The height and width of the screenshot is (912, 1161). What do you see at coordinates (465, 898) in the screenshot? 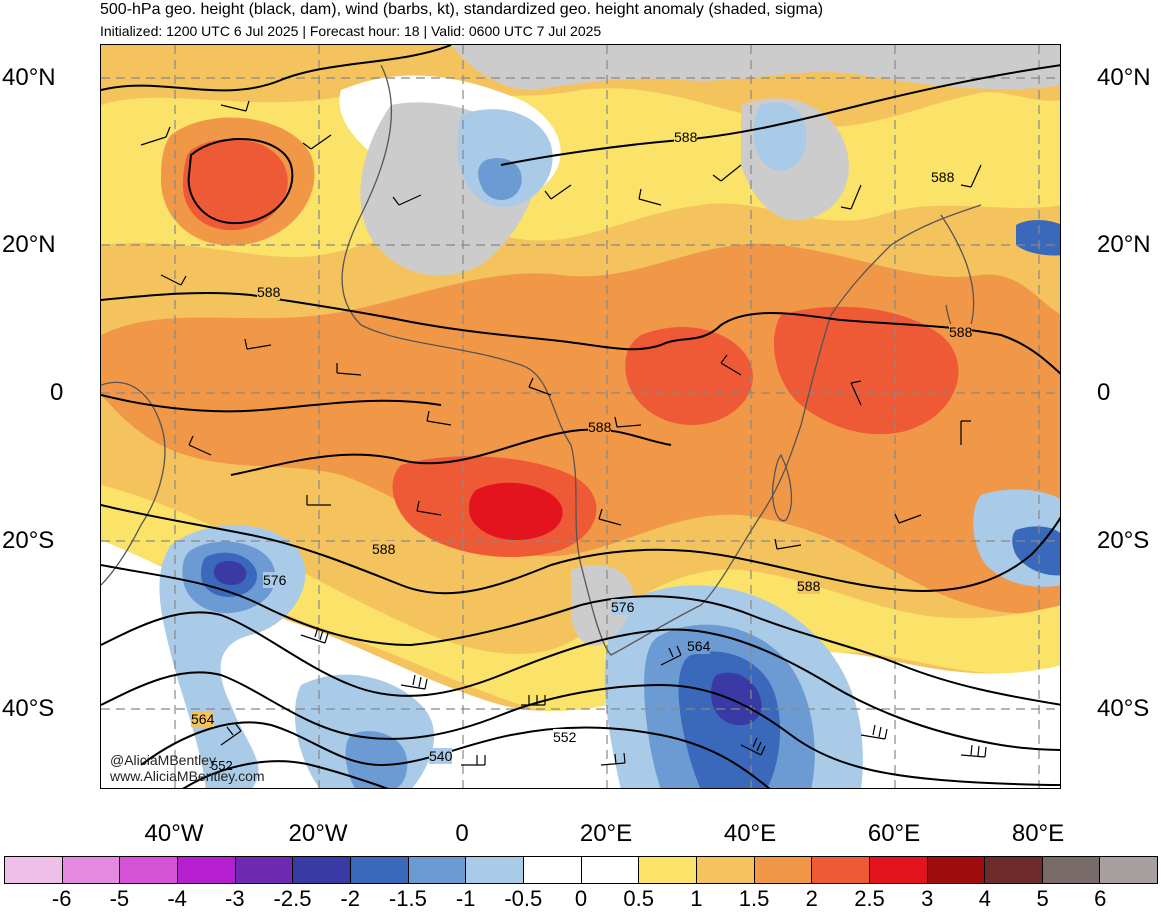
I see `colorbar-tick-label: -1` at bounding box center [465, 898].